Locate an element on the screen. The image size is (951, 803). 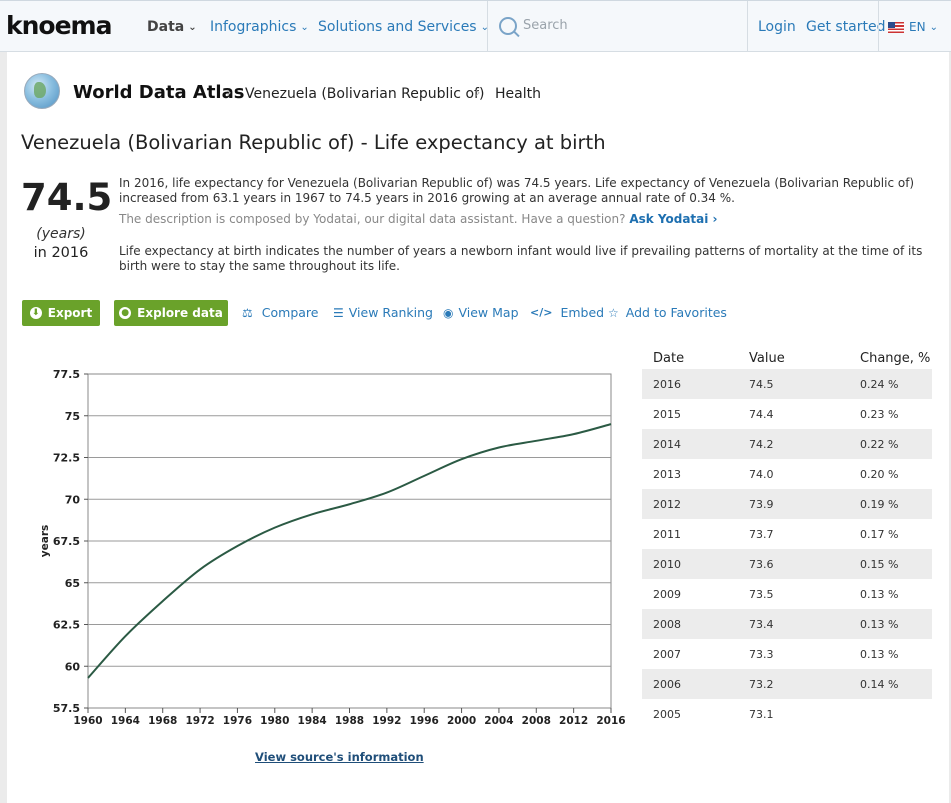
cell-value: 73.3 is located at coordinates (761, 654).